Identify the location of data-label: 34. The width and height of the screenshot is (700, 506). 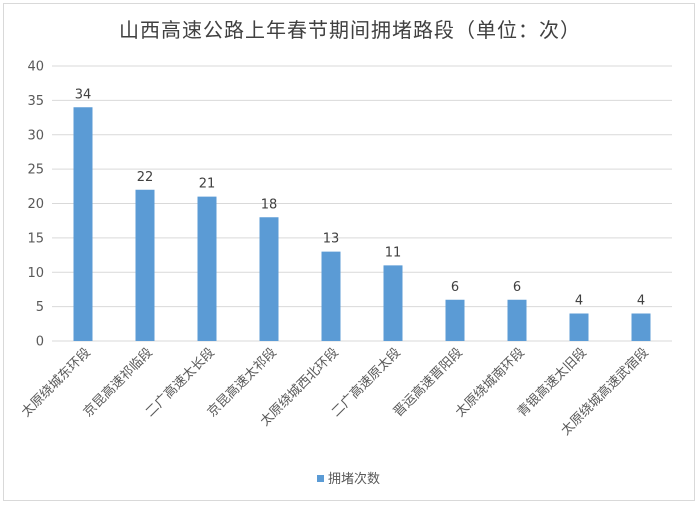
(83, 94).